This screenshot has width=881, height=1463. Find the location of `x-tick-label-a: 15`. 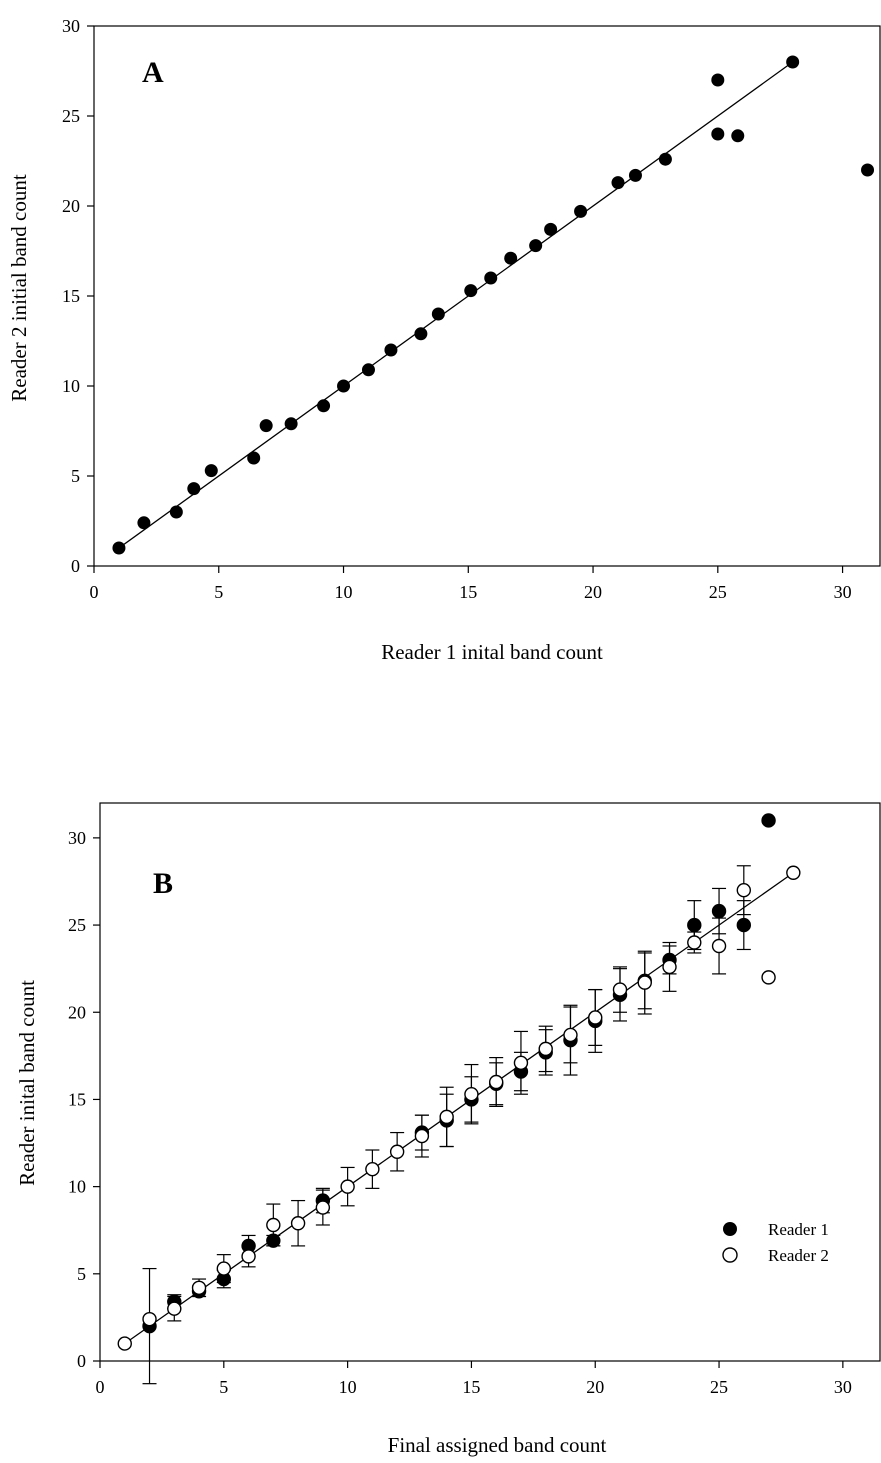

x-tick-label-a: 15 is located at coordinates (468, 592).